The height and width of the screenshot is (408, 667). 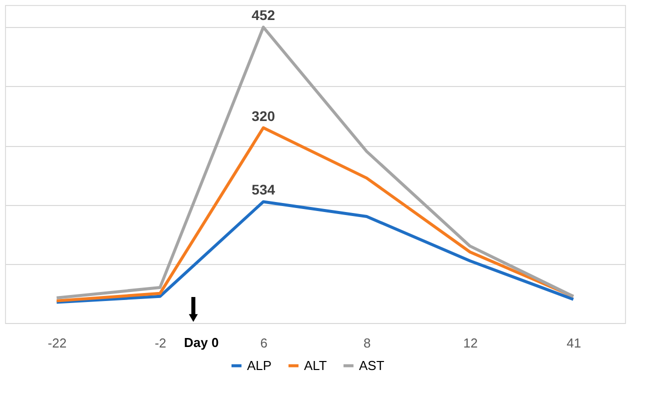 I want to click on legend-label: ALP, so click(x=259, y=365).